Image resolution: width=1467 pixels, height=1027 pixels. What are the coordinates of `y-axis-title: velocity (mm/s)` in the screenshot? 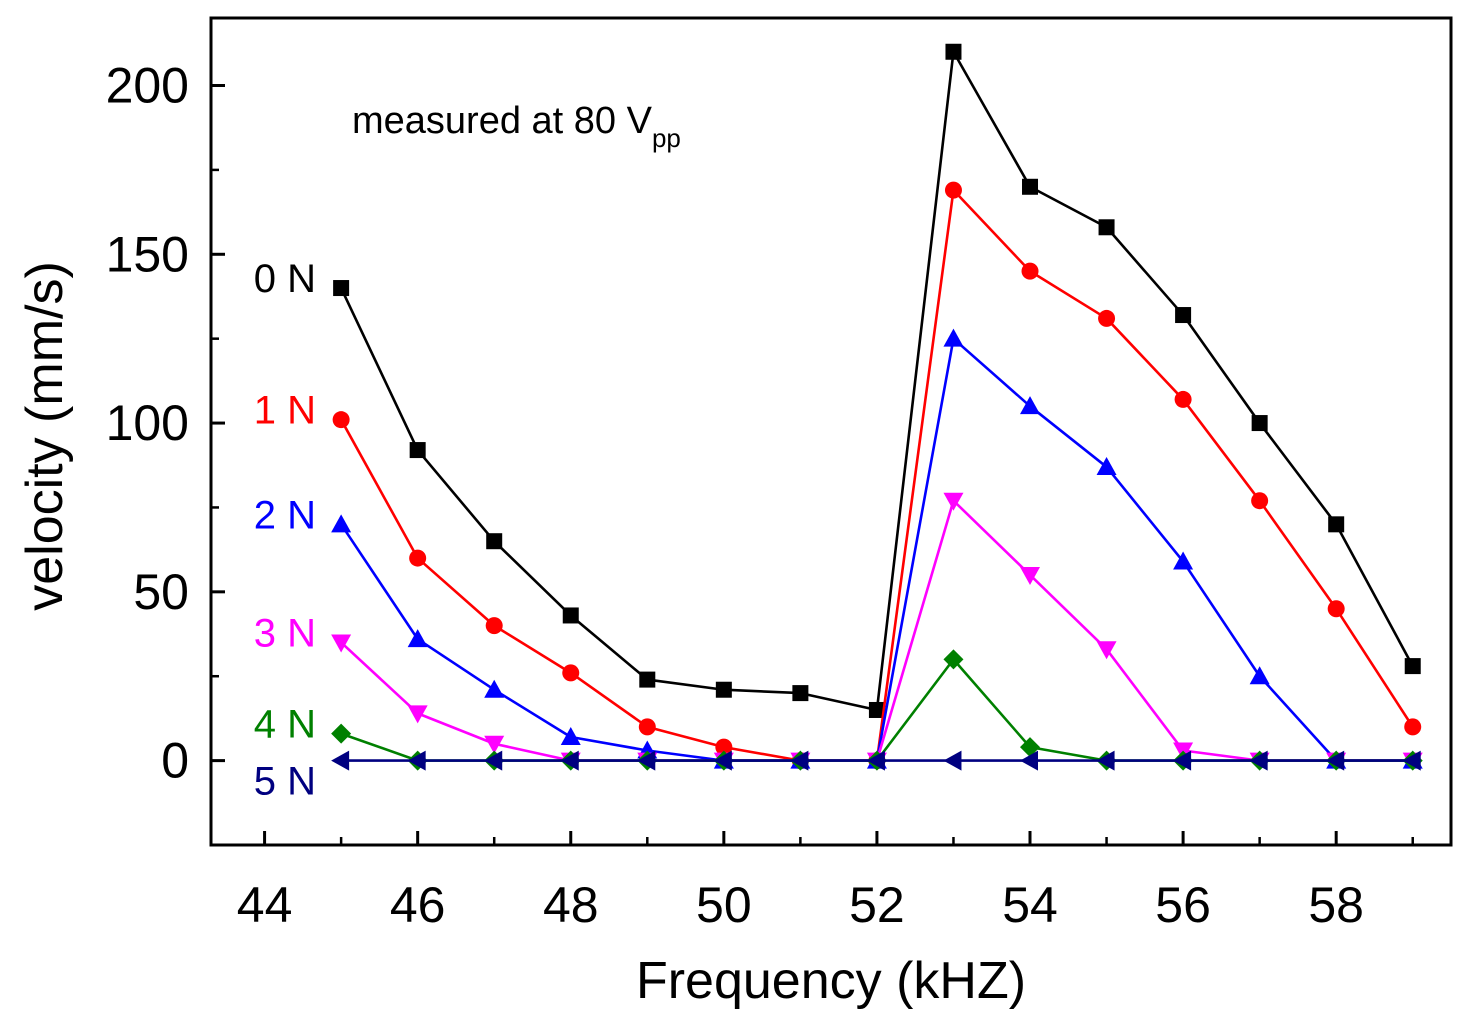 It's located at (45, 436).